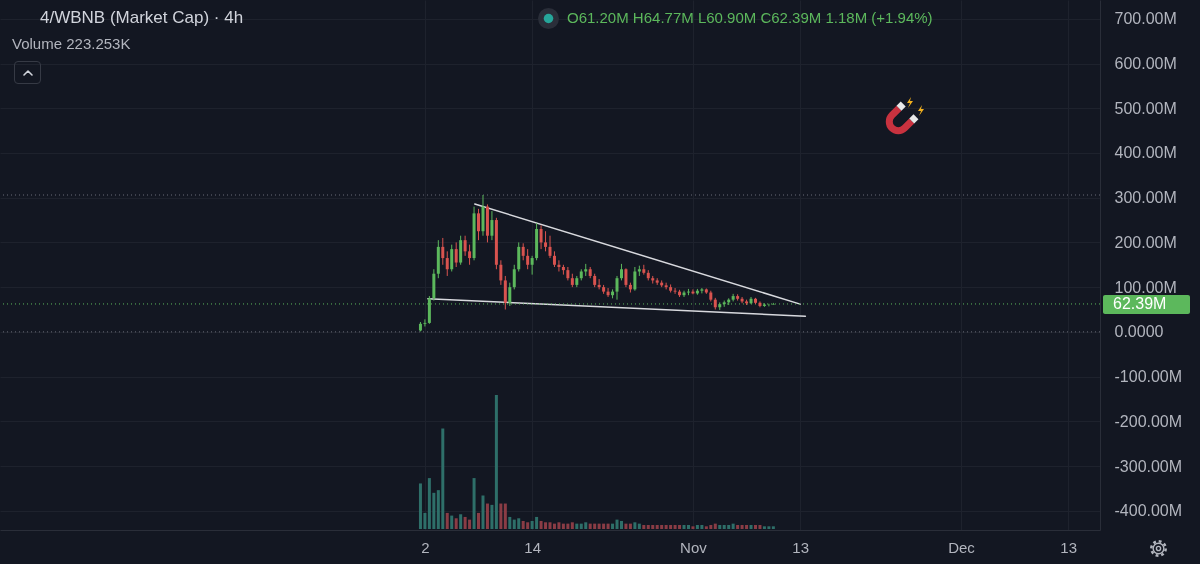 The height and width of the screenshot is (564, 1200). Describe the element at coordinates (142, 18) in the screenshot. I see `chart-title: 4/WBNB (Market Cap) · 4h` at that location.